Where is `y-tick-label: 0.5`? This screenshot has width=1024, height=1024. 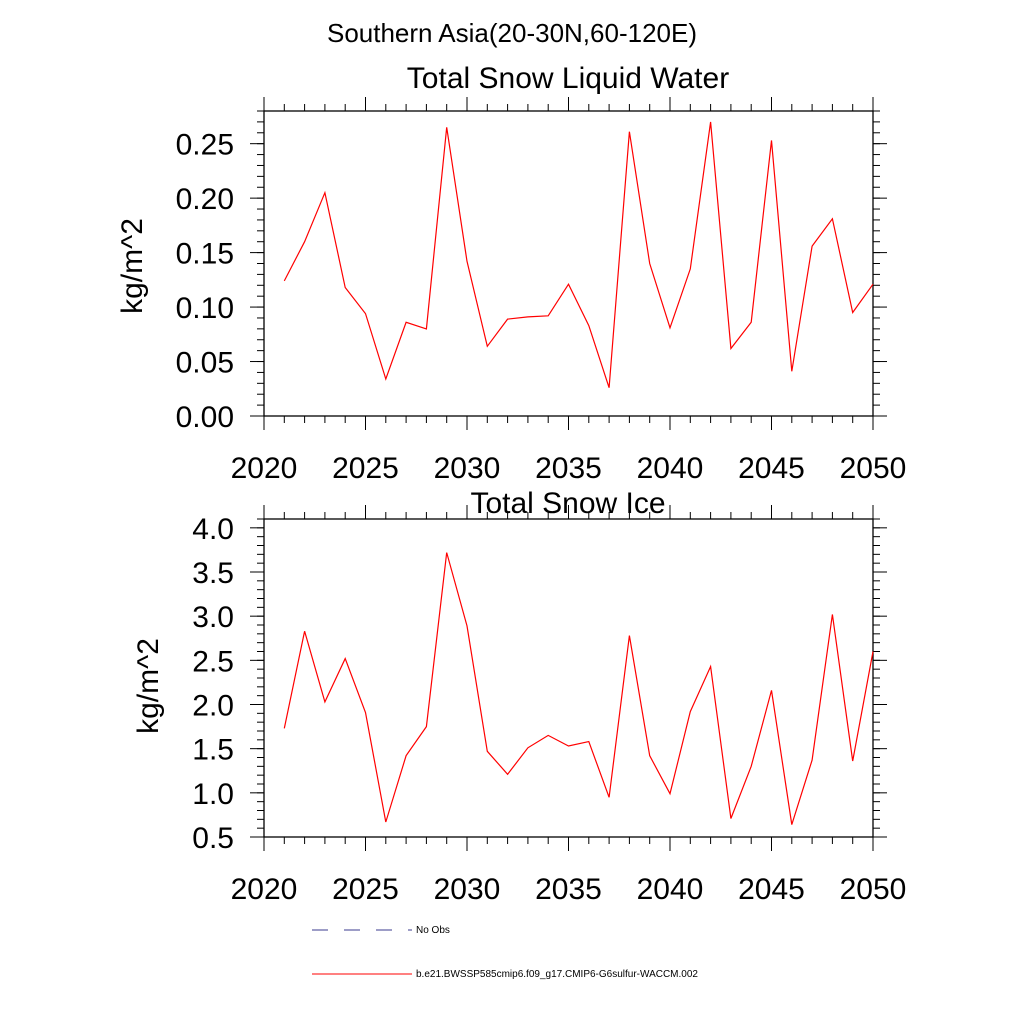
y-tick-label: 0.5 is located at coordinates (213, 838).